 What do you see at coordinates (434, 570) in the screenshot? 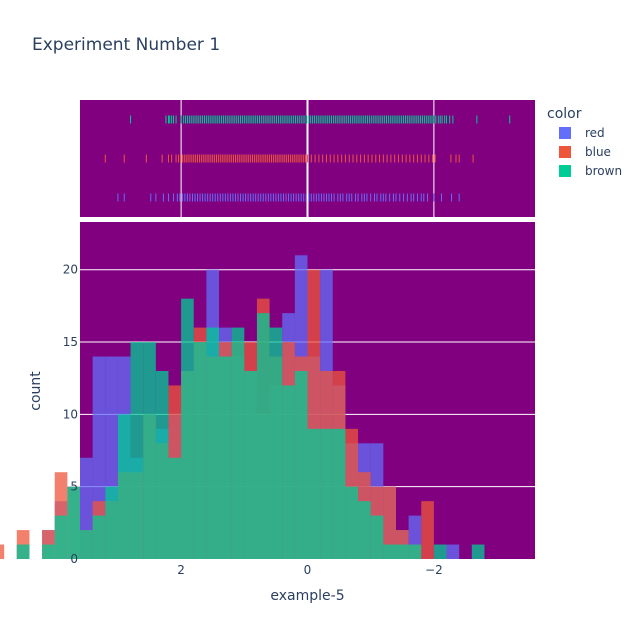
I see `x-tick-label: −2` at bounding box center [434, 570].